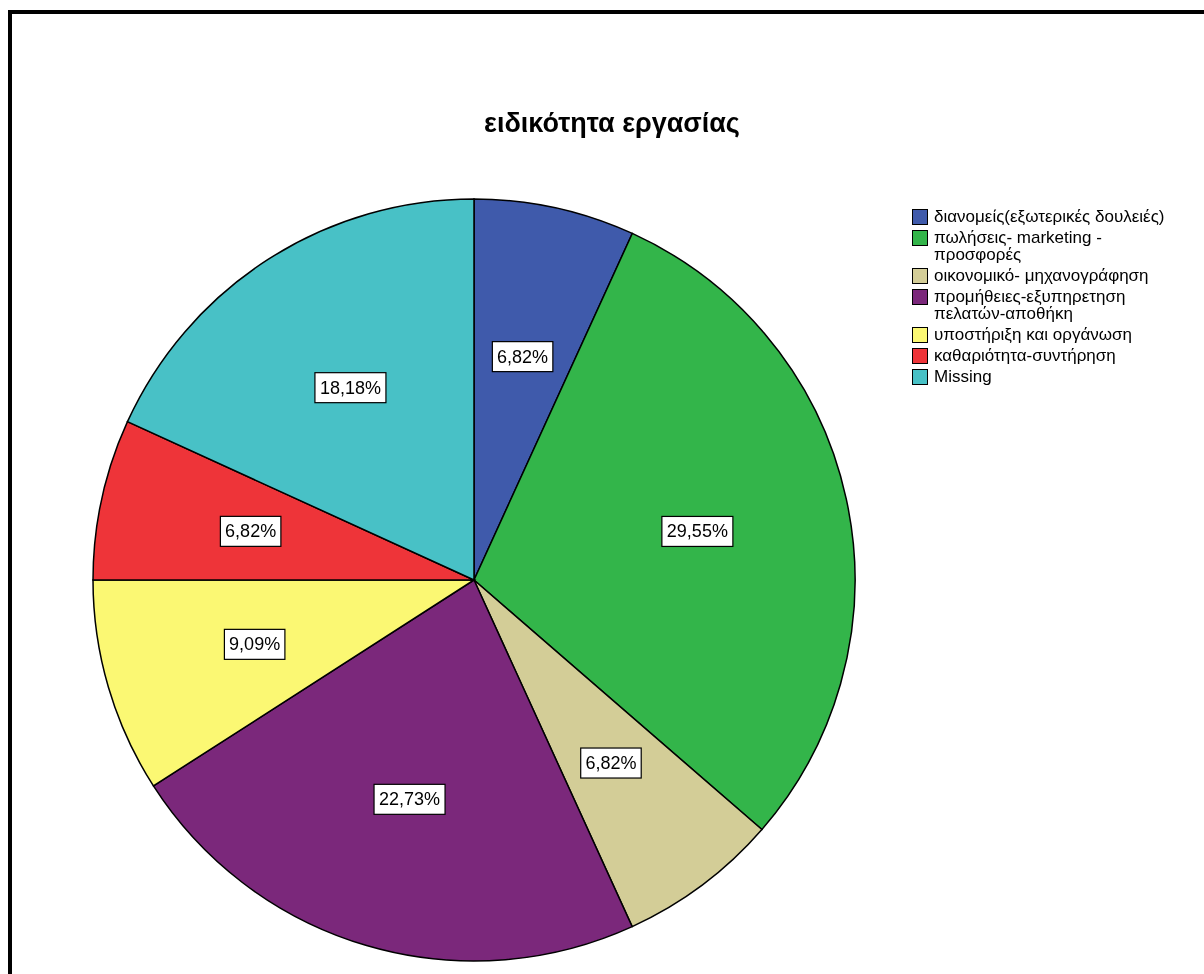  I want to click on data-label: 9,09%, so click(255, 644).